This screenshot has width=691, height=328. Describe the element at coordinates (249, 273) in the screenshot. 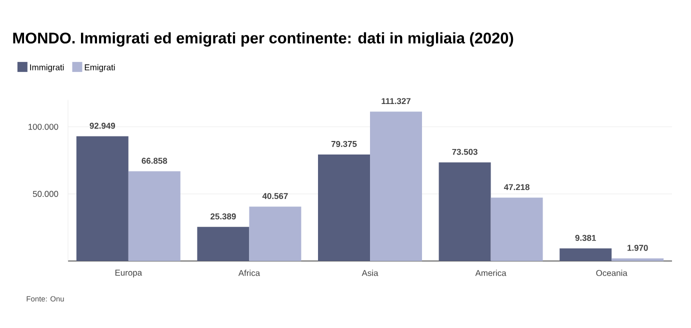

I see `x-tick-label: Africa` at that location.